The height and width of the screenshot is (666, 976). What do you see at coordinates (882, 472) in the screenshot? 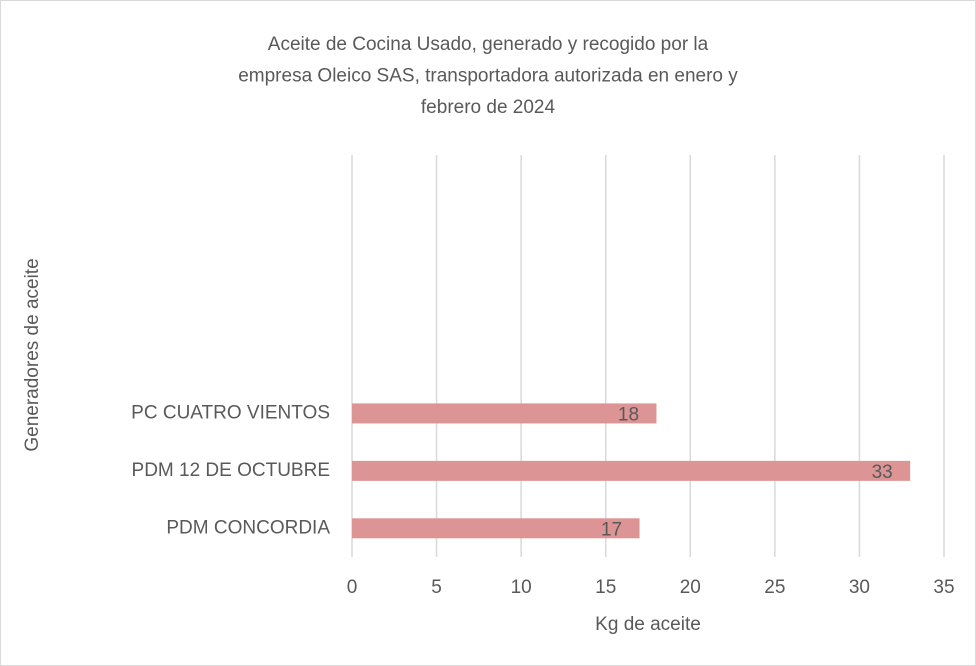
I see `data-label: 33` at bounding box center [882, 472].